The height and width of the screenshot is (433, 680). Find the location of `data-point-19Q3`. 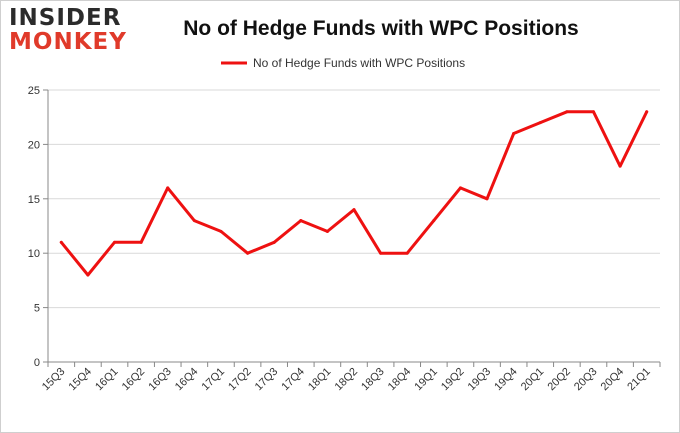

data-point-19Q3 is located at coordinates (487, 199).